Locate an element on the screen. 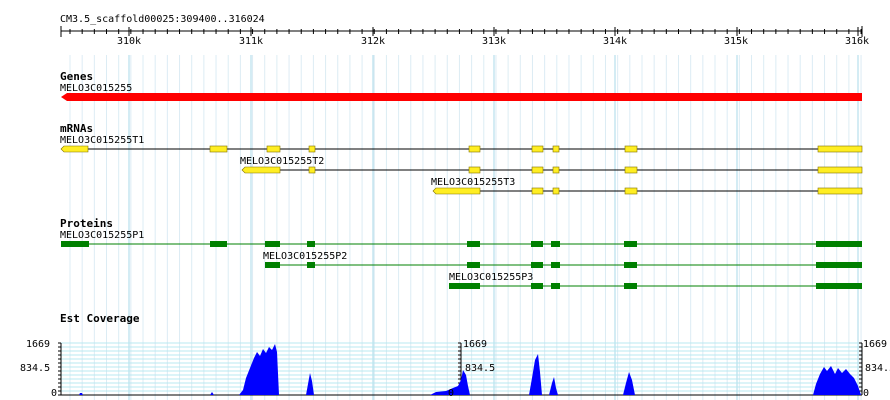 The image size is (890, 400). coverage-zero-label-right: 0 is located at coordinates (866, 393).